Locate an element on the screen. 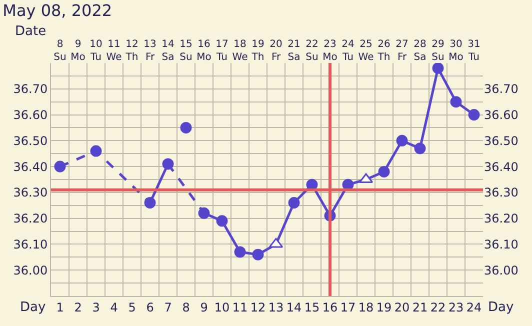  x2-axis-title: Date is located at coordinates (30, 31).